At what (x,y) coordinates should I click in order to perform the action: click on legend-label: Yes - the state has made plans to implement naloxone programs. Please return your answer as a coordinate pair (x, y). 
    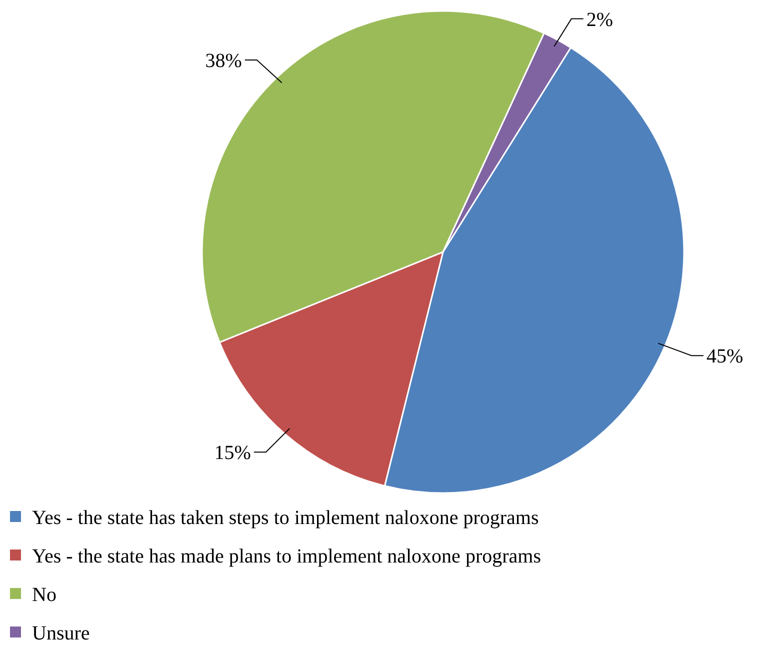
    Looking at the image, I should click on (287, 557).